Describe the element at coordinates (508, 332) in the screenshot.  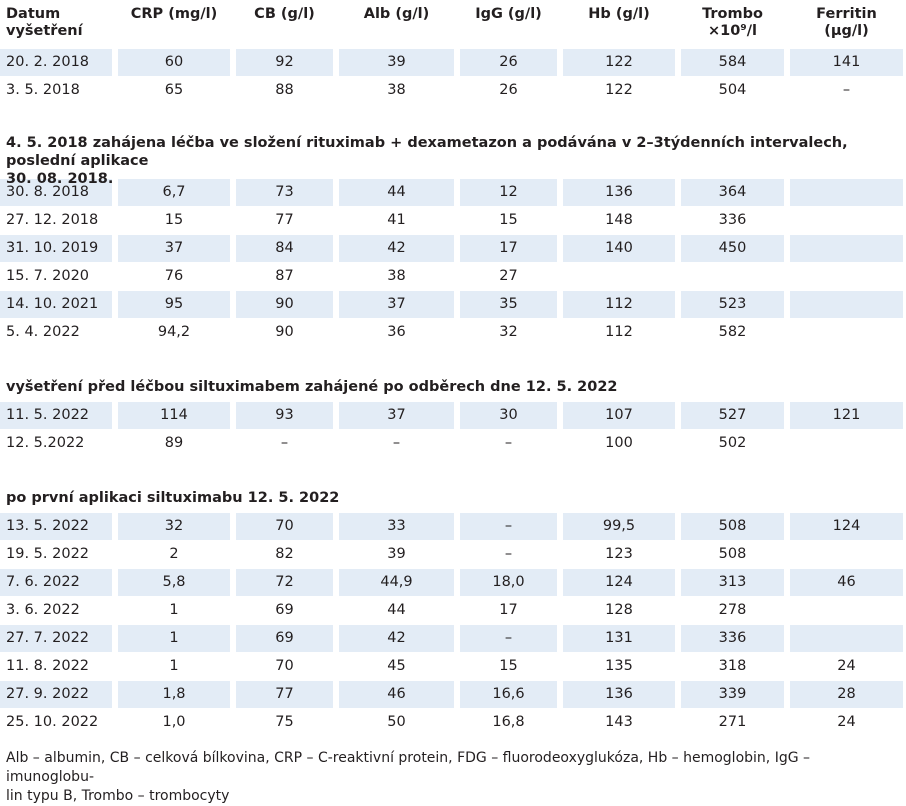
I see `value-cell: 32` at that location.